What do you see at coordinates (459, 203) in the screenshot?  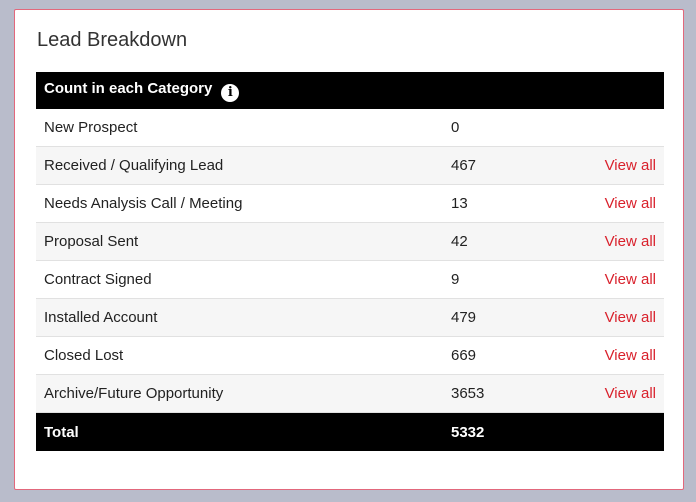 I see `category-count: 13` at bounding box center [459, 203].